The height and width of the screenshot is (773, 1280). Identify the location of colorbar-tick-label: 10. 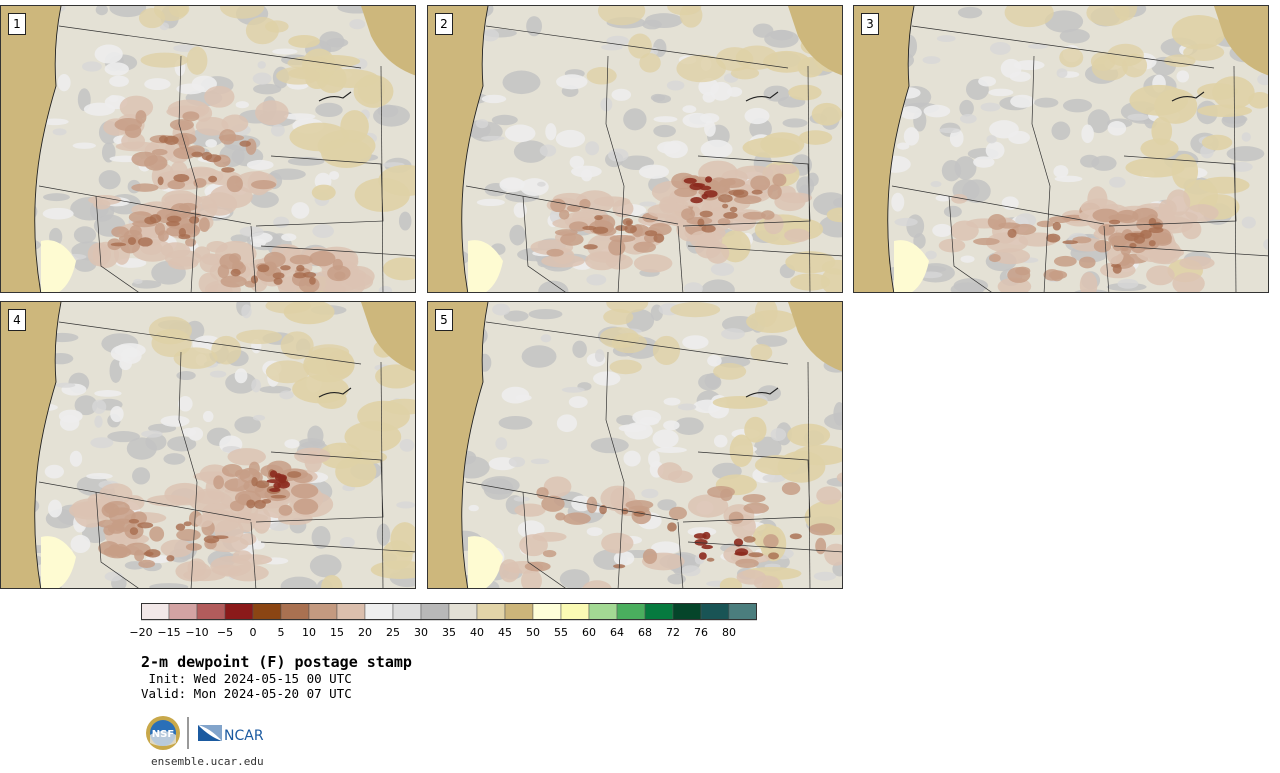
(309, 632).